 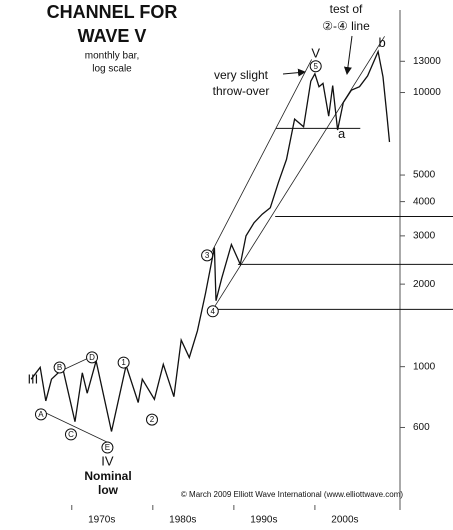 I want to click on annotation: ②-④ line, so click(x=346, y=26).